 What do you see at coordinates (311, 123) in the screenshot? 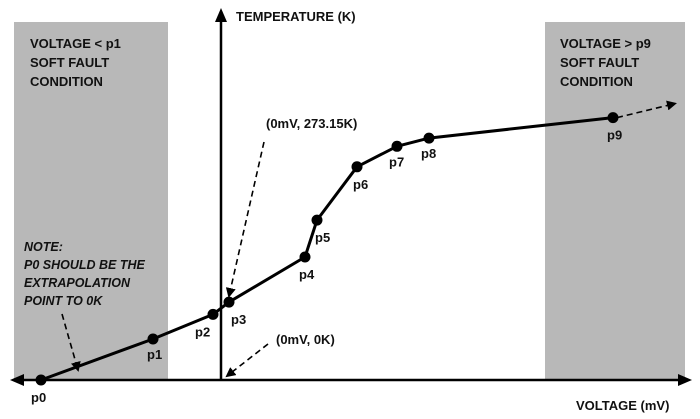
I see `p3-coordinate-annotation: (0mV, 273.15K)` at bounding box center [311, 123].